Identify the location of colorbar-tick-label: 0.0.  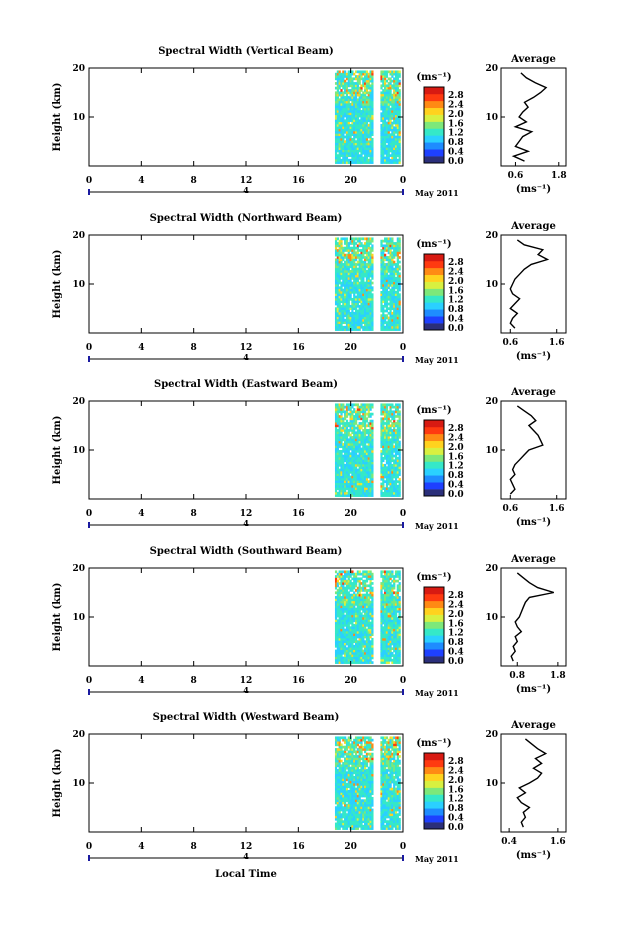
(456, 662).